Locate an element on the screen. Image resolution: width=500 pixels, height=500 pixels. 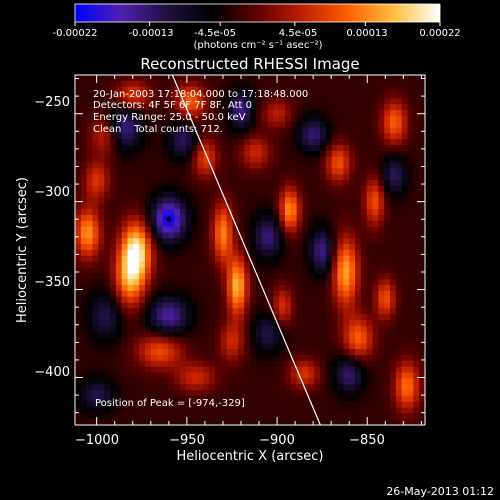
y-axis-label: Heliocentric Y (arcsec) is located at coordinates (22, 250).